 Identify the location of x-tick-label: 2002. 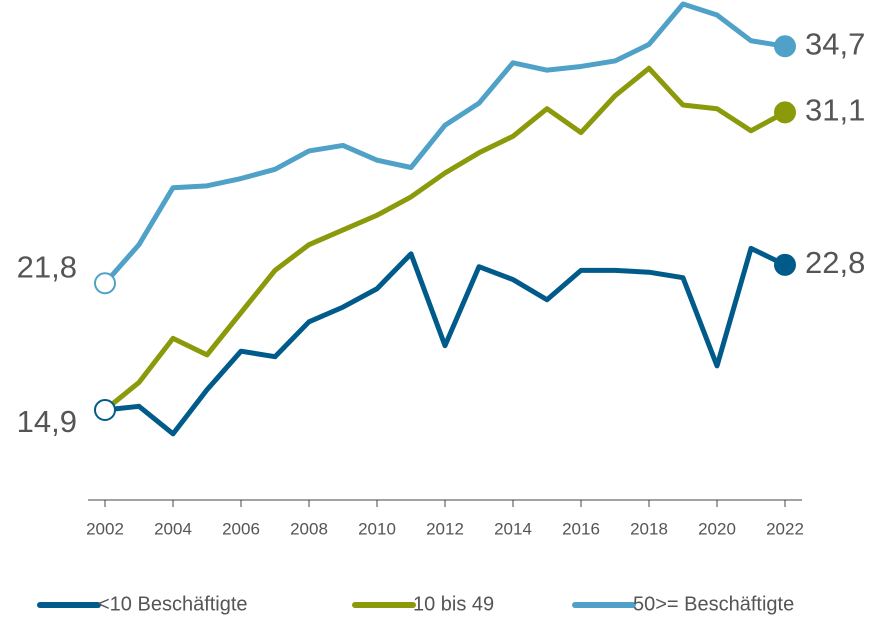
(105, 528).